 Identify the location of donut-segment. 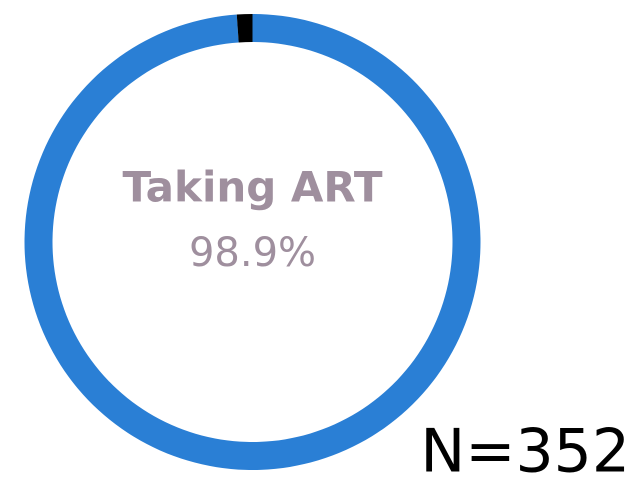
(244, 28).